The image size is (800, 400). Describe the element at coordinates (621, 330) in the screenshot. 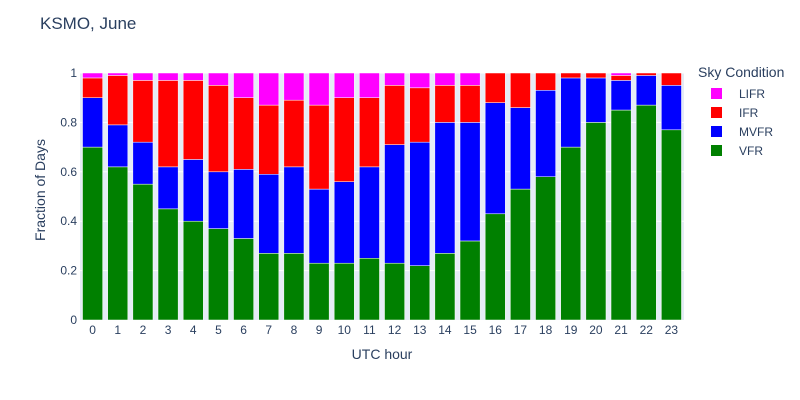

I see `x-tick-label: 21` at that location.